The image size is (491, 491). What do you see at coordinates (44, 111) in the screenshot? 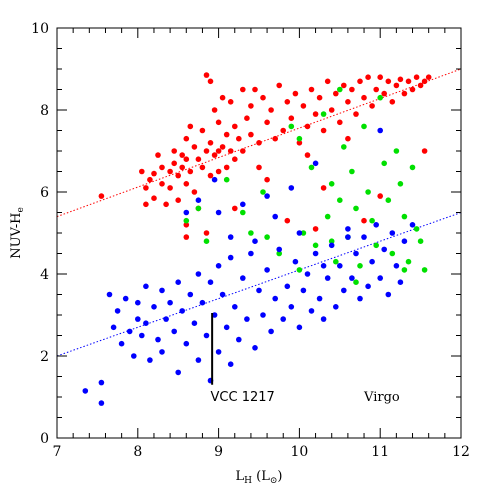
I see `y-tick-label: 8` at bounding box center [44, 111].